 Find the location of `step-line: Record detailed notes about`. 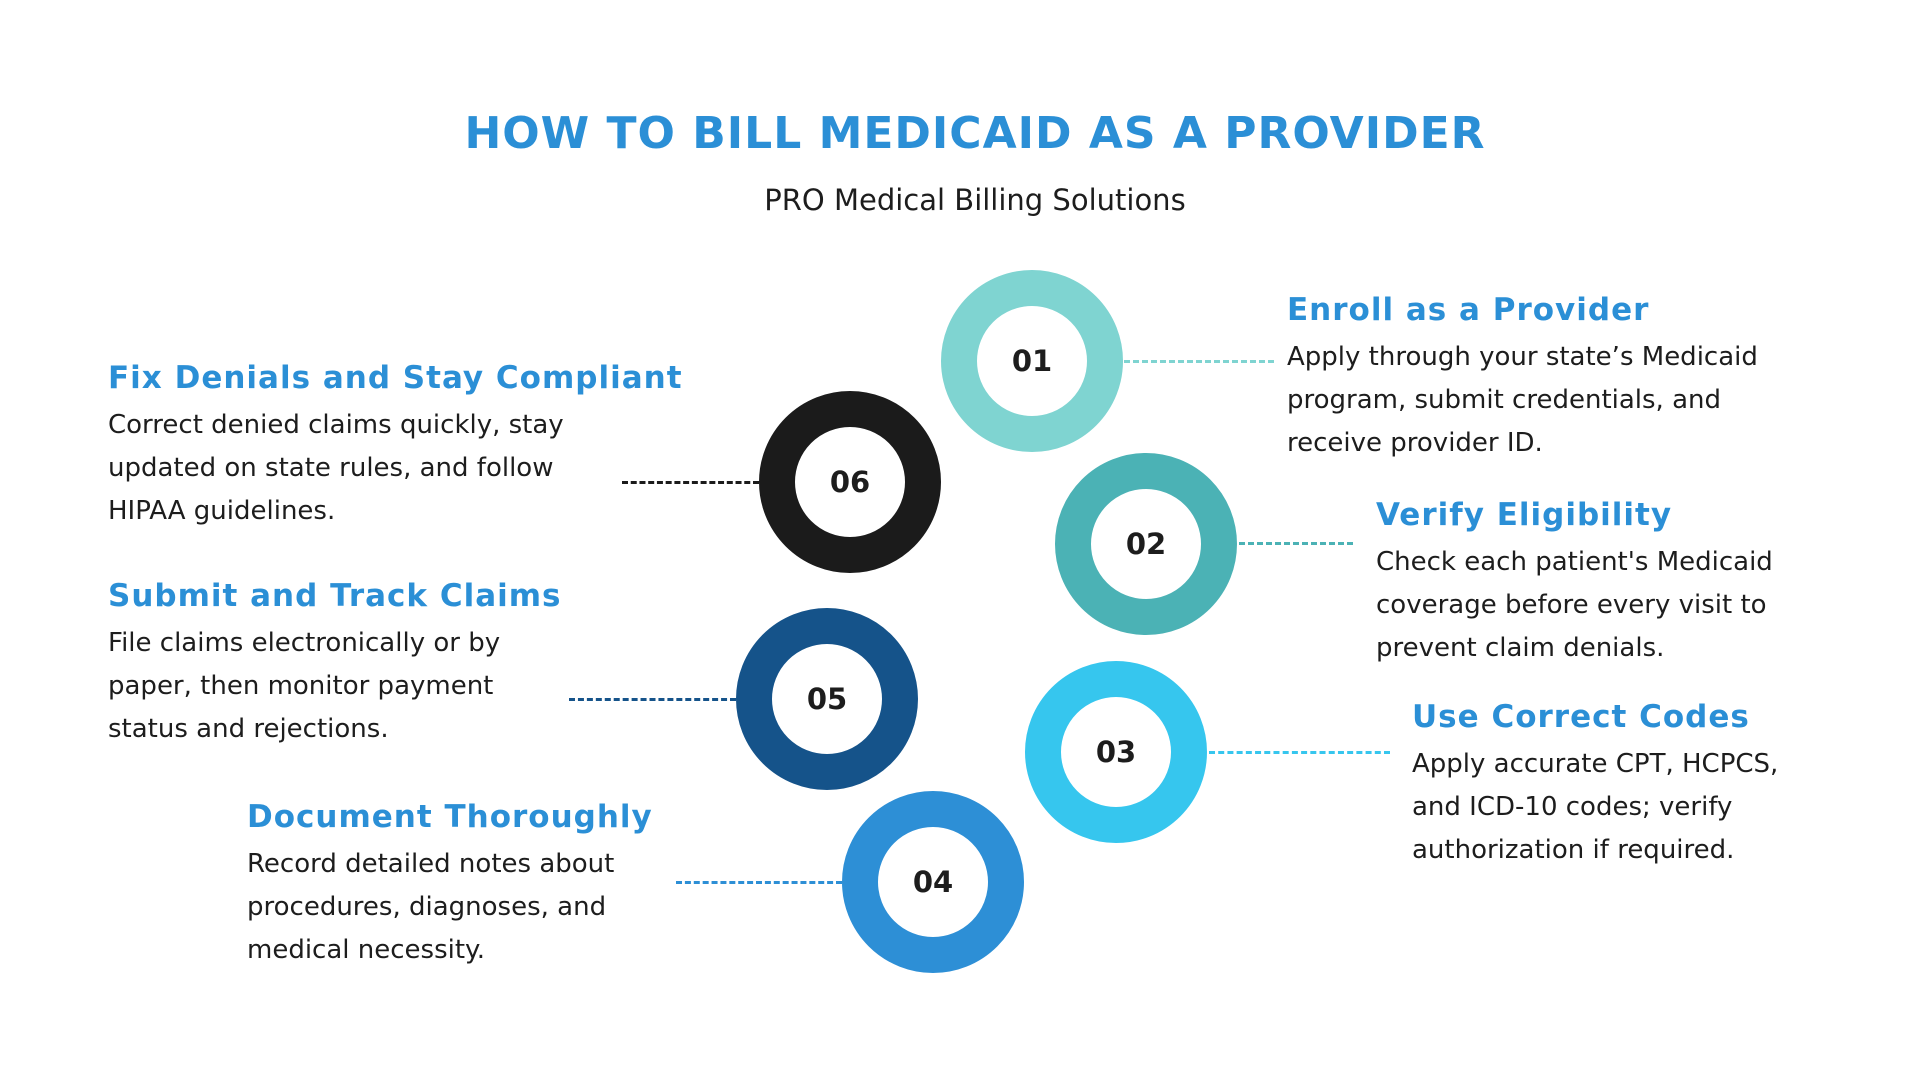

step-line: Record detailed notes about is located at coordinates (431, 864).